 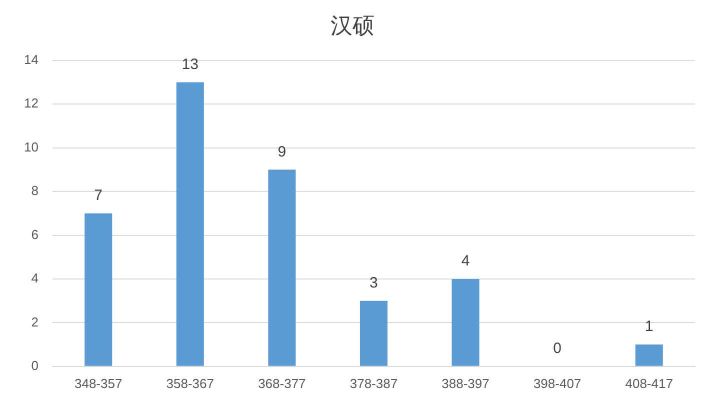 What do you see at coordinates (466, 383) in the screenshot?
I see `x-tick-label: 388-397` at bounding box center [466, 383].